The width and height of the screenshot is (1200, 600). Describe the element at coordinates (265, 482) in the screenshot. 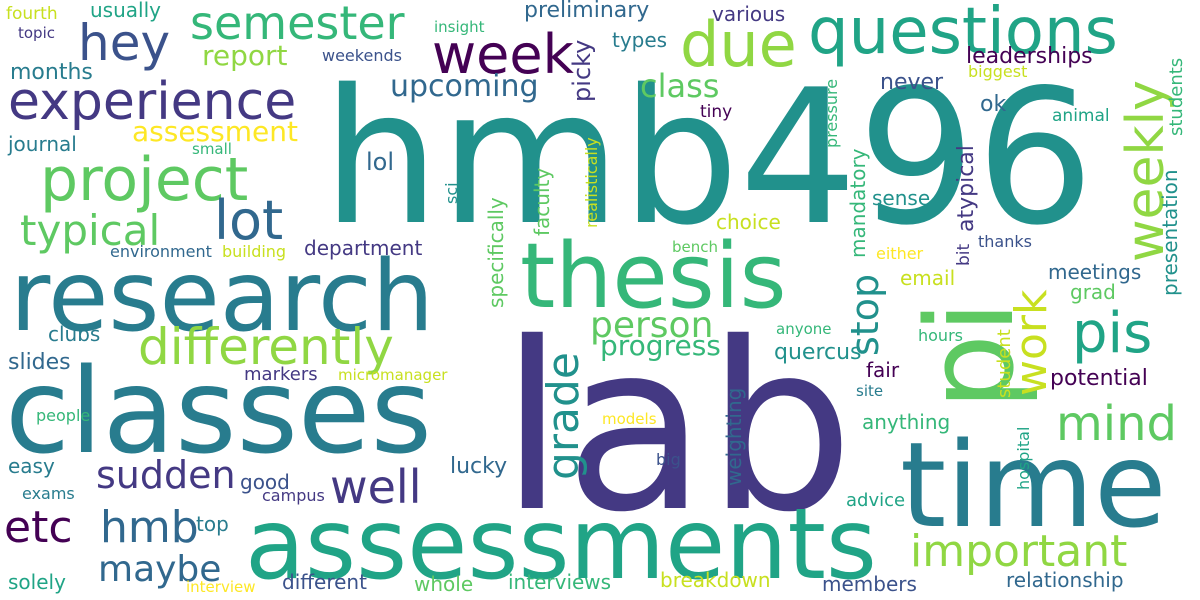

I see `word-good: good` at that location.